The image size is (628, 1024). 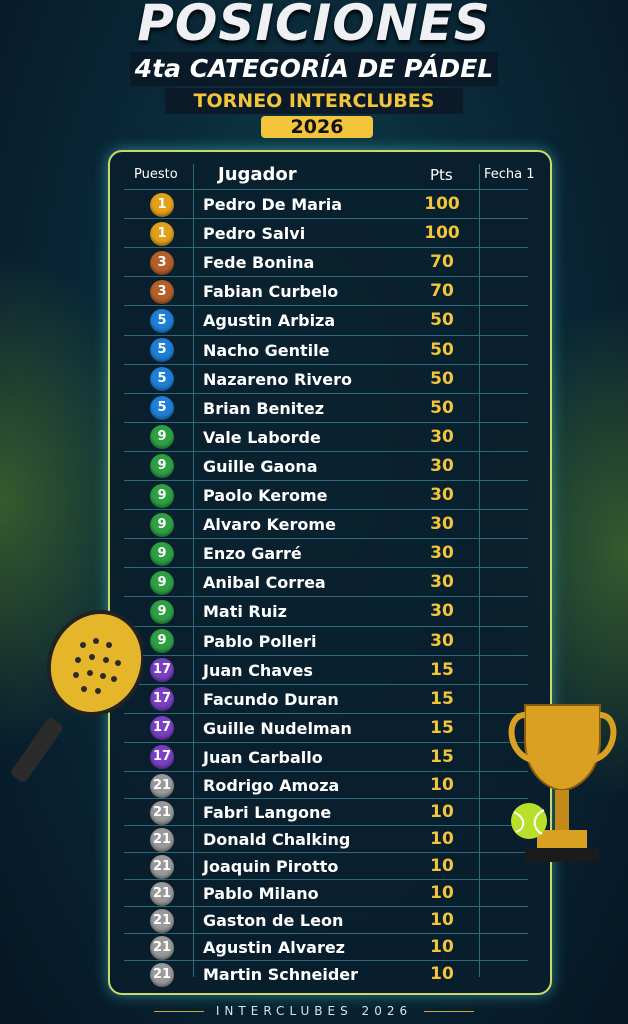 I want to click on table-row: 5 Agustin Arbiza 50, so click(x=326, y=320).